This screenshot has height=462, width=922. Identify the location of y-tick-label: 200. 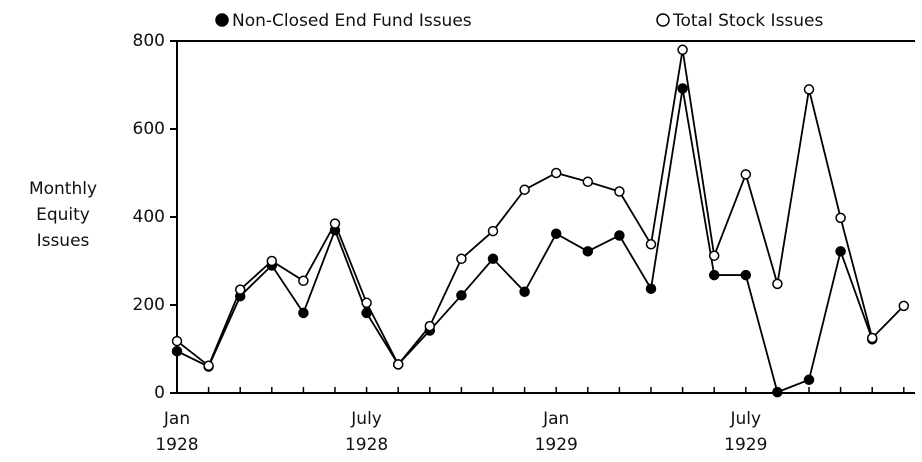
(149, 305).